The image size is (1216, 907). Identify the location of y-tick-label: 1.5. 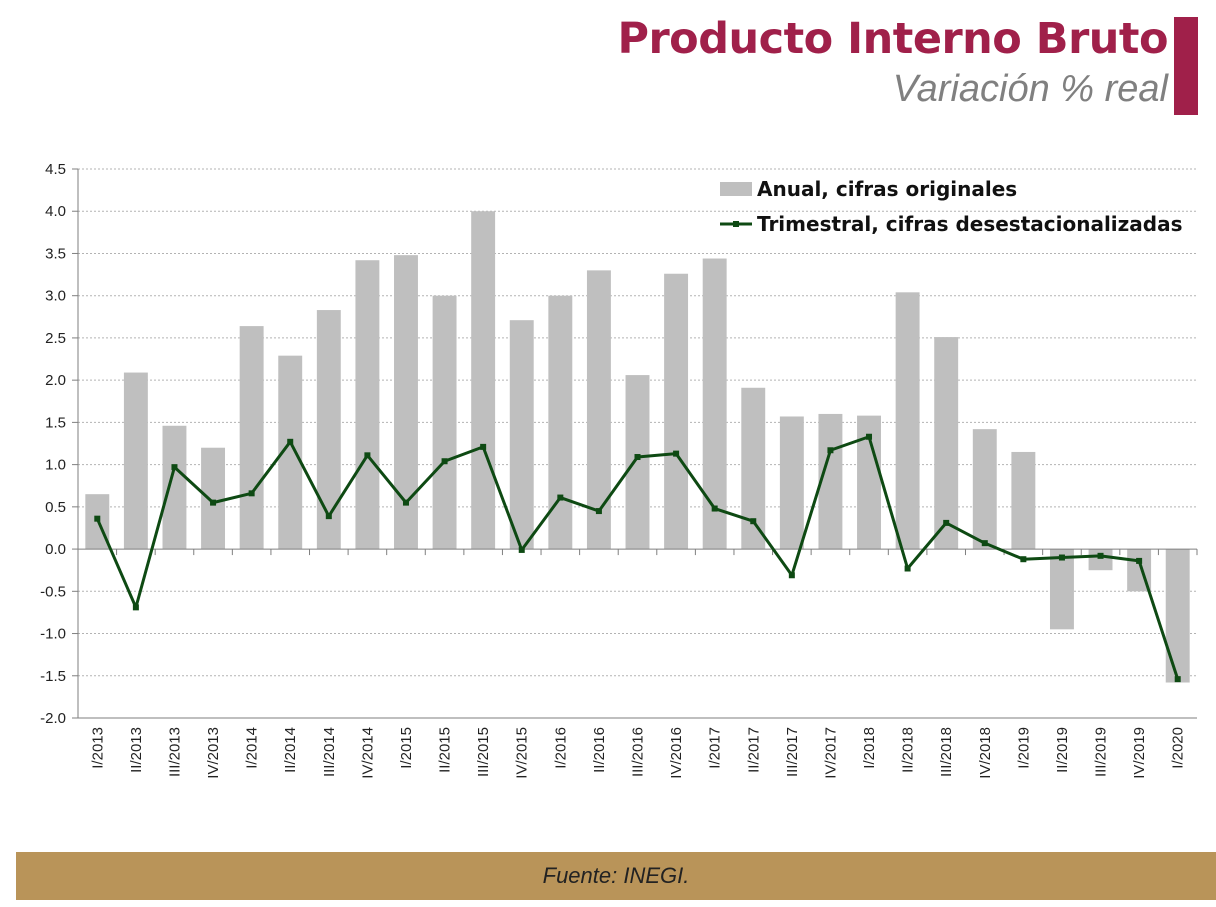
(55, 422).